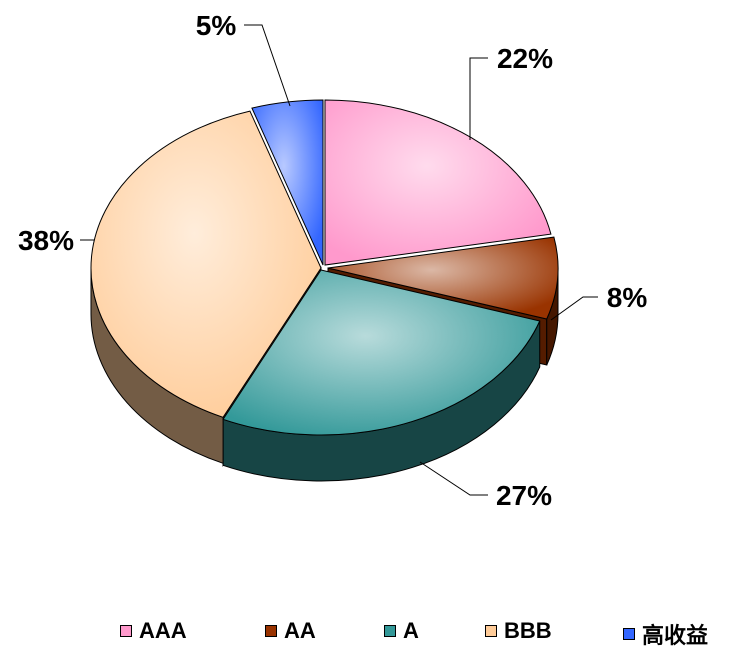 This screenshot has width=730, height=650. Describe the element at coordinates (271, 631) in the screenshot. I see `legend-swatch-aa` at that location.